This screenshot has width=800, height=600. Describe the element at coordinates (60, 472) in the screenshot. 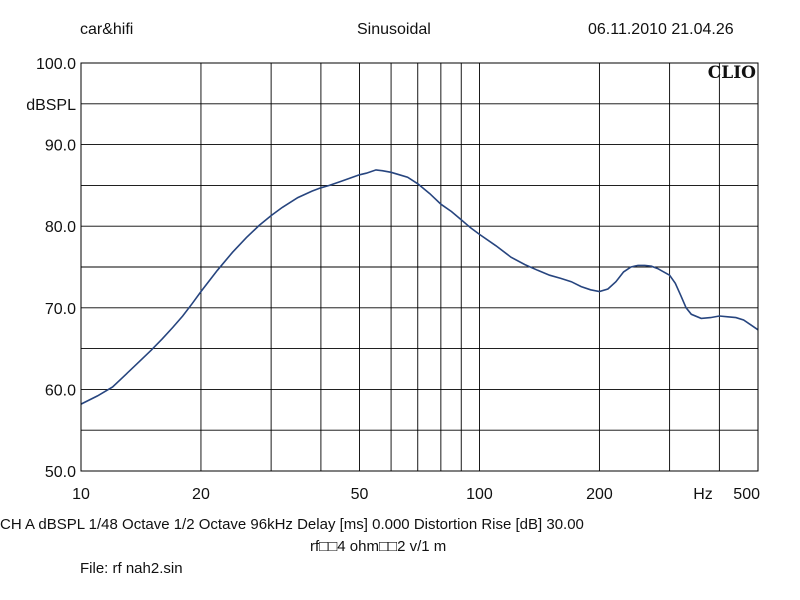

I see `y-tick-label: 50.0` at that location.